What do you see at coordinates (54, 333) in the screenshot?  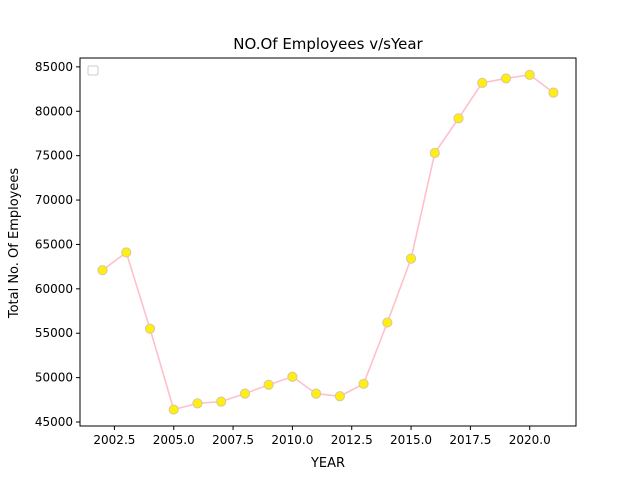 I see `y-tick-label: 55000` at bounding box center [54, 333].